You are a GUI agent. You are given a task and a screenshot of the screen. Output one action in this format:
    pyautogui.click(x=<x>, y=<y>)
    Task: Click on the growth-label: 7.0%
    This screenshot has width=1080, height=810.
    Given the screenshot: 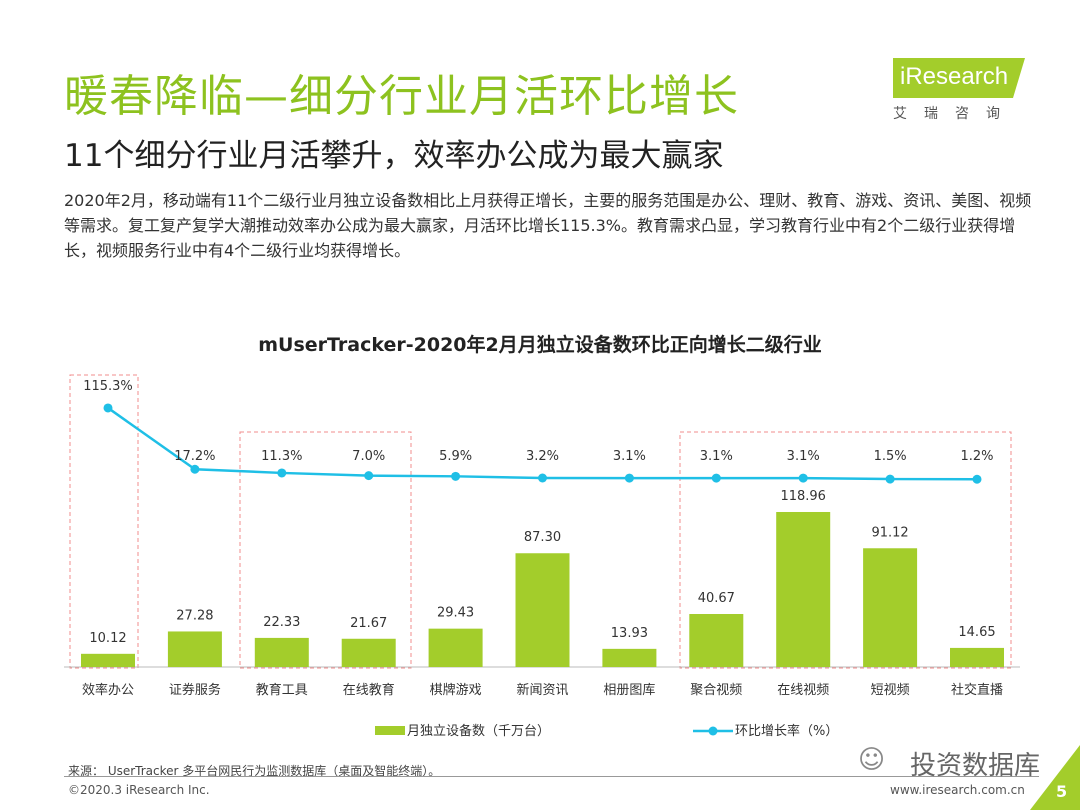 What is the action you would take?
    pyautogui.click(x=368, y=456)
    